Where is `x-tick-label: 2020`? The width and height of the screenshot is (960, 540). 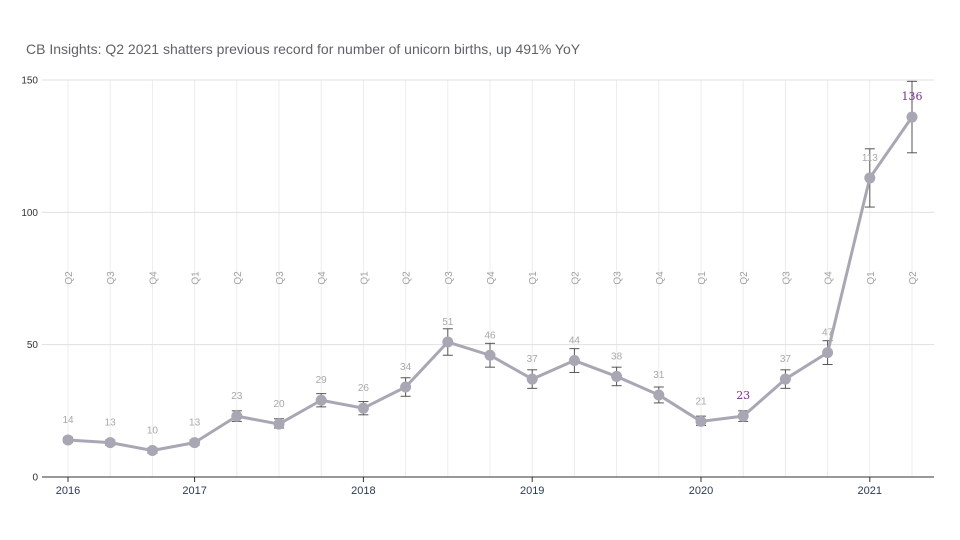
x-tick-label: 2020 is located at coordinates (701, 491).